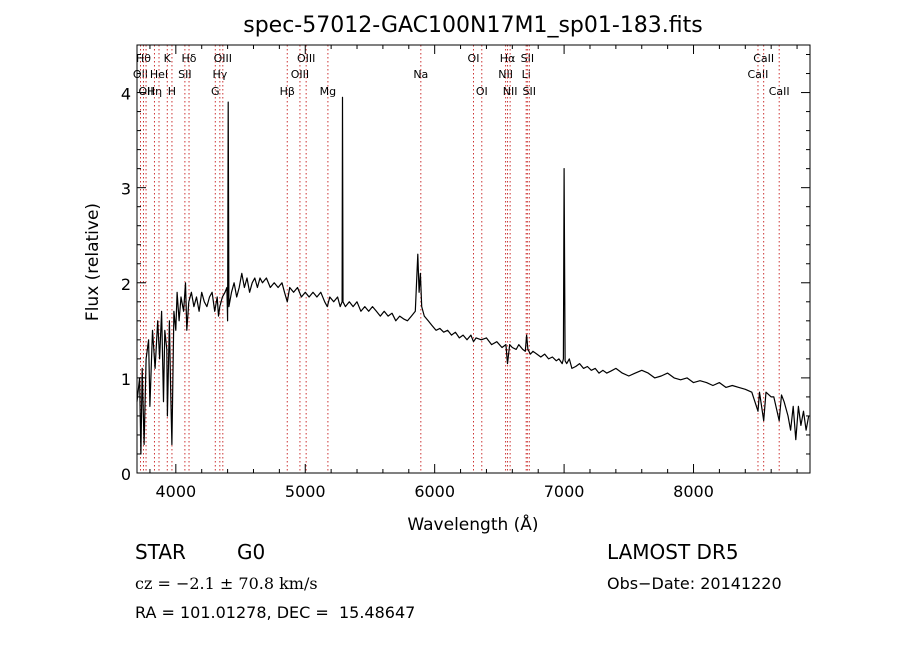 Image resolution: width=900 pixels, height=649 pixels. What do you see at coordinates (145, 91) in the screenshot?
I see `marker-label-2: OII` at bounding box center [145, 91].